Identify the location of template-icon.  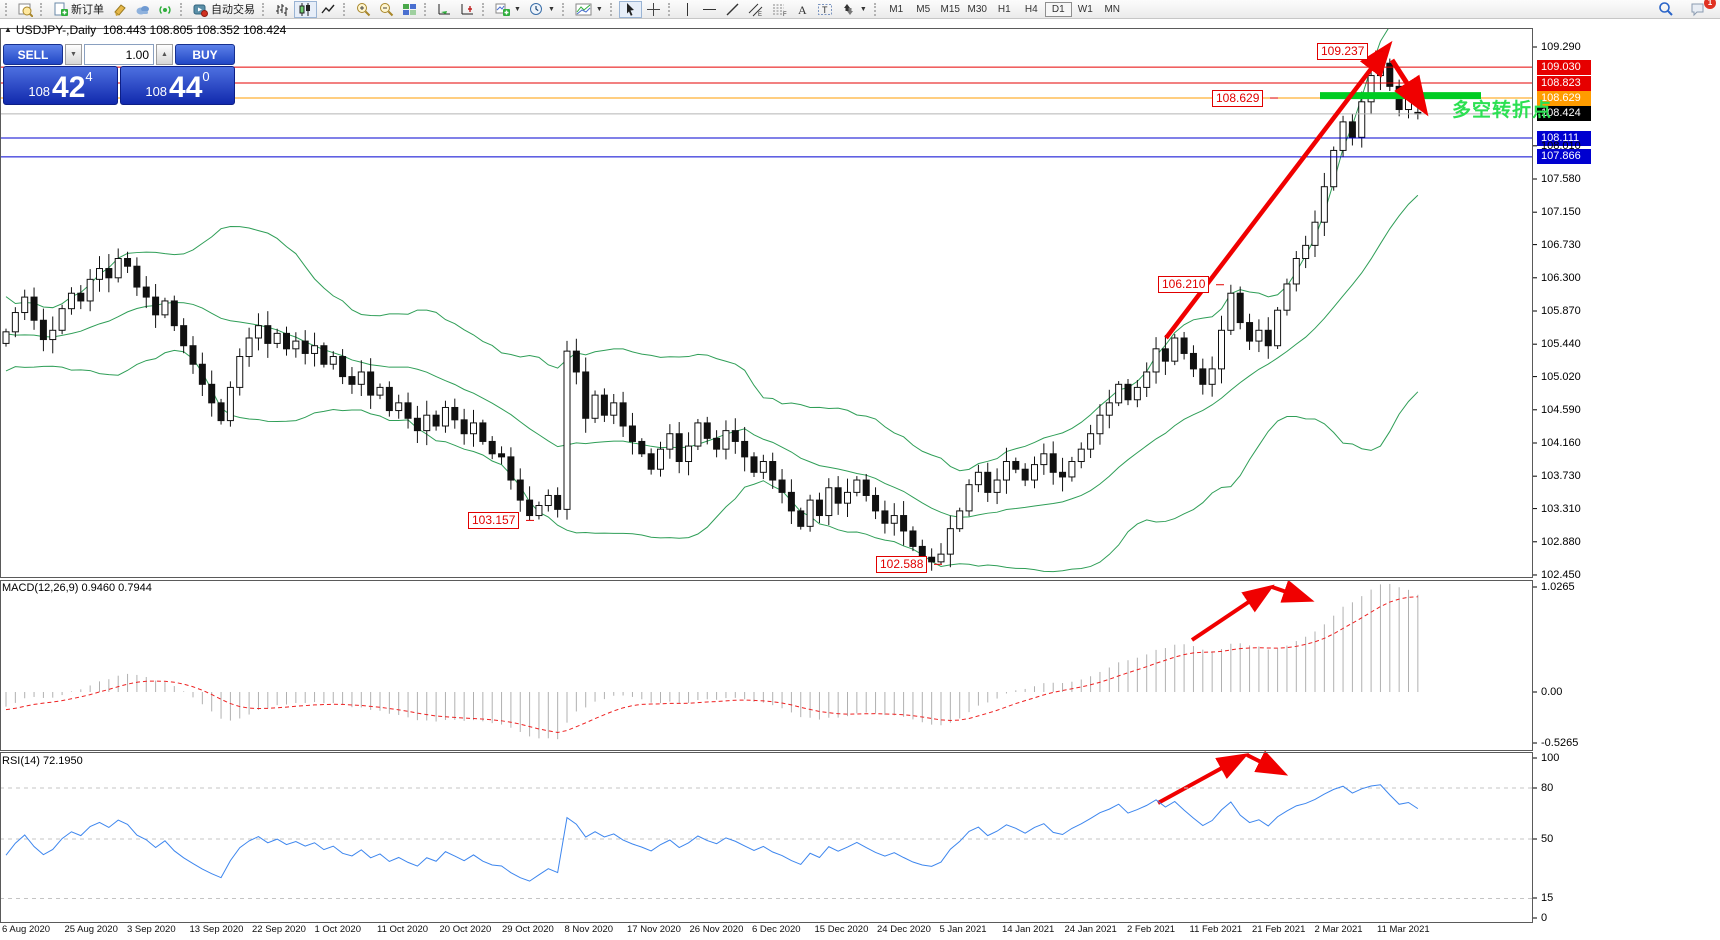
(583, 9).